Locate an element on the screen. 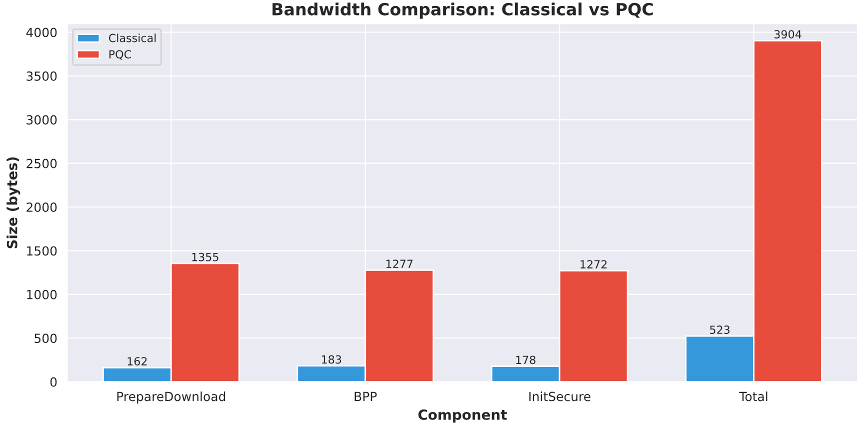 The image size is (862, 429). data-label: 3904 is located at coordinates (788, 34).